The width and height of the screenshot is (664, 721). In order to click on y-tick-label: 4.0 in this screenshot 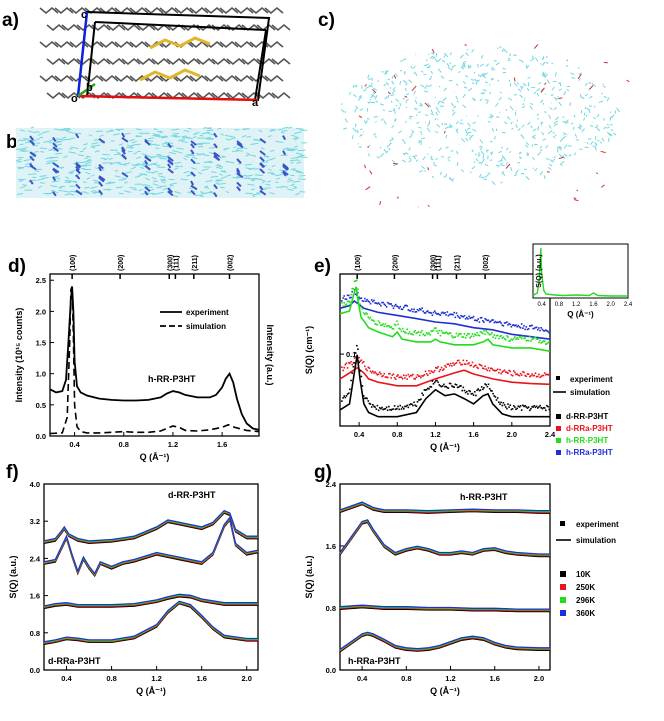, I will do `click(35, 484)`.